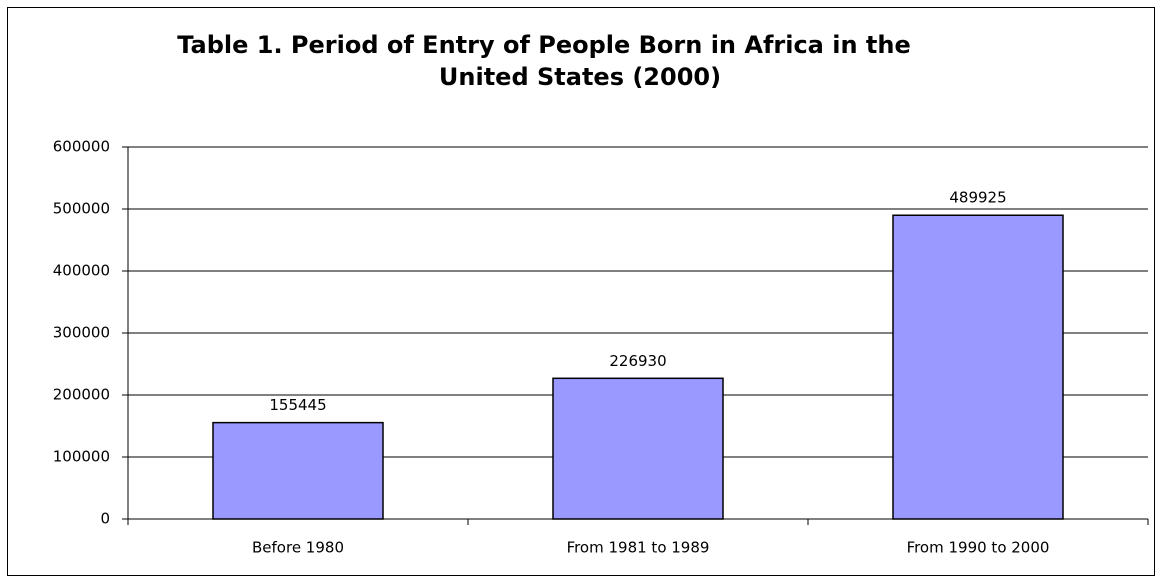 This screenshot has width=1156, height=577. What do you see at coordinates (297, 405) in the screenshot?
I see `data-label: 155445` at bounding box center [297, 405].